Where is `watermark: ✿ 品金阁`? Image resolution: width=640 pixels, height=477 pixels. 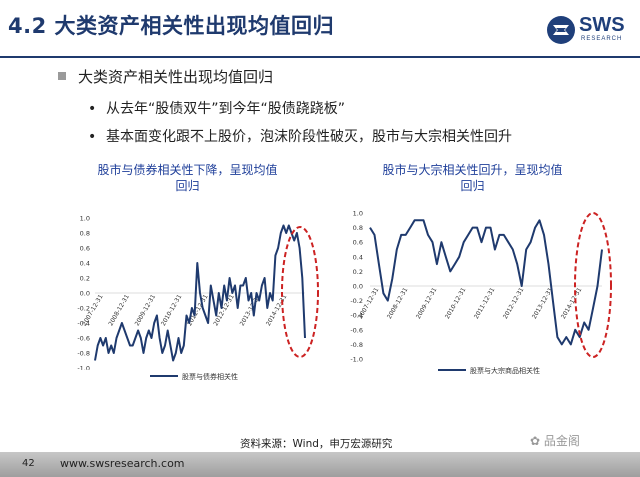 watermark: ✿ 品金阁 is located at coordinates (555, 441).